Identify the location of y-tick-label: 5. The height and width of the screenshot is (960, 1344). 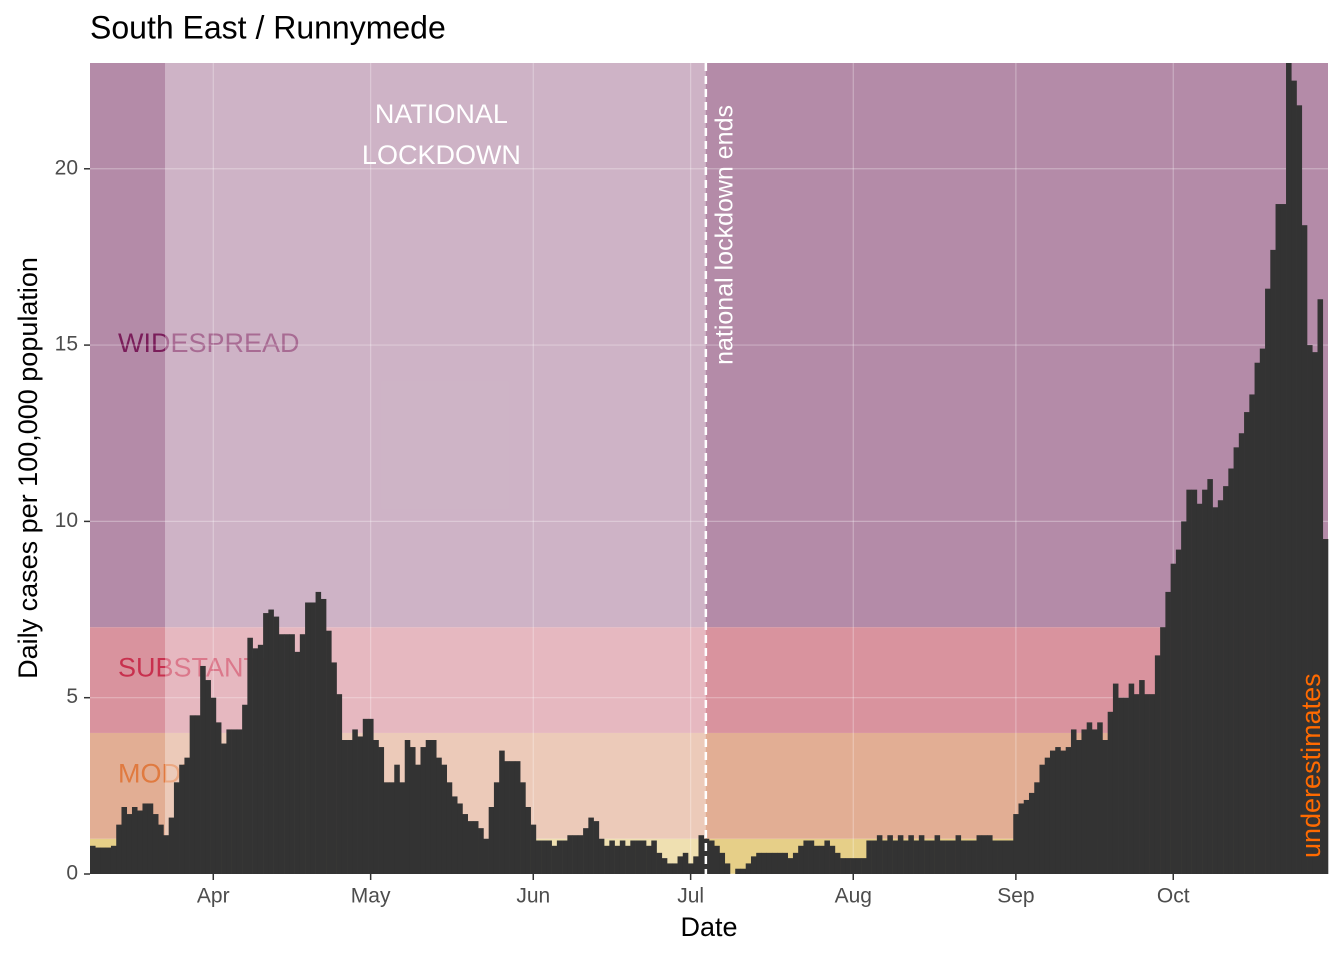
(72, 696).